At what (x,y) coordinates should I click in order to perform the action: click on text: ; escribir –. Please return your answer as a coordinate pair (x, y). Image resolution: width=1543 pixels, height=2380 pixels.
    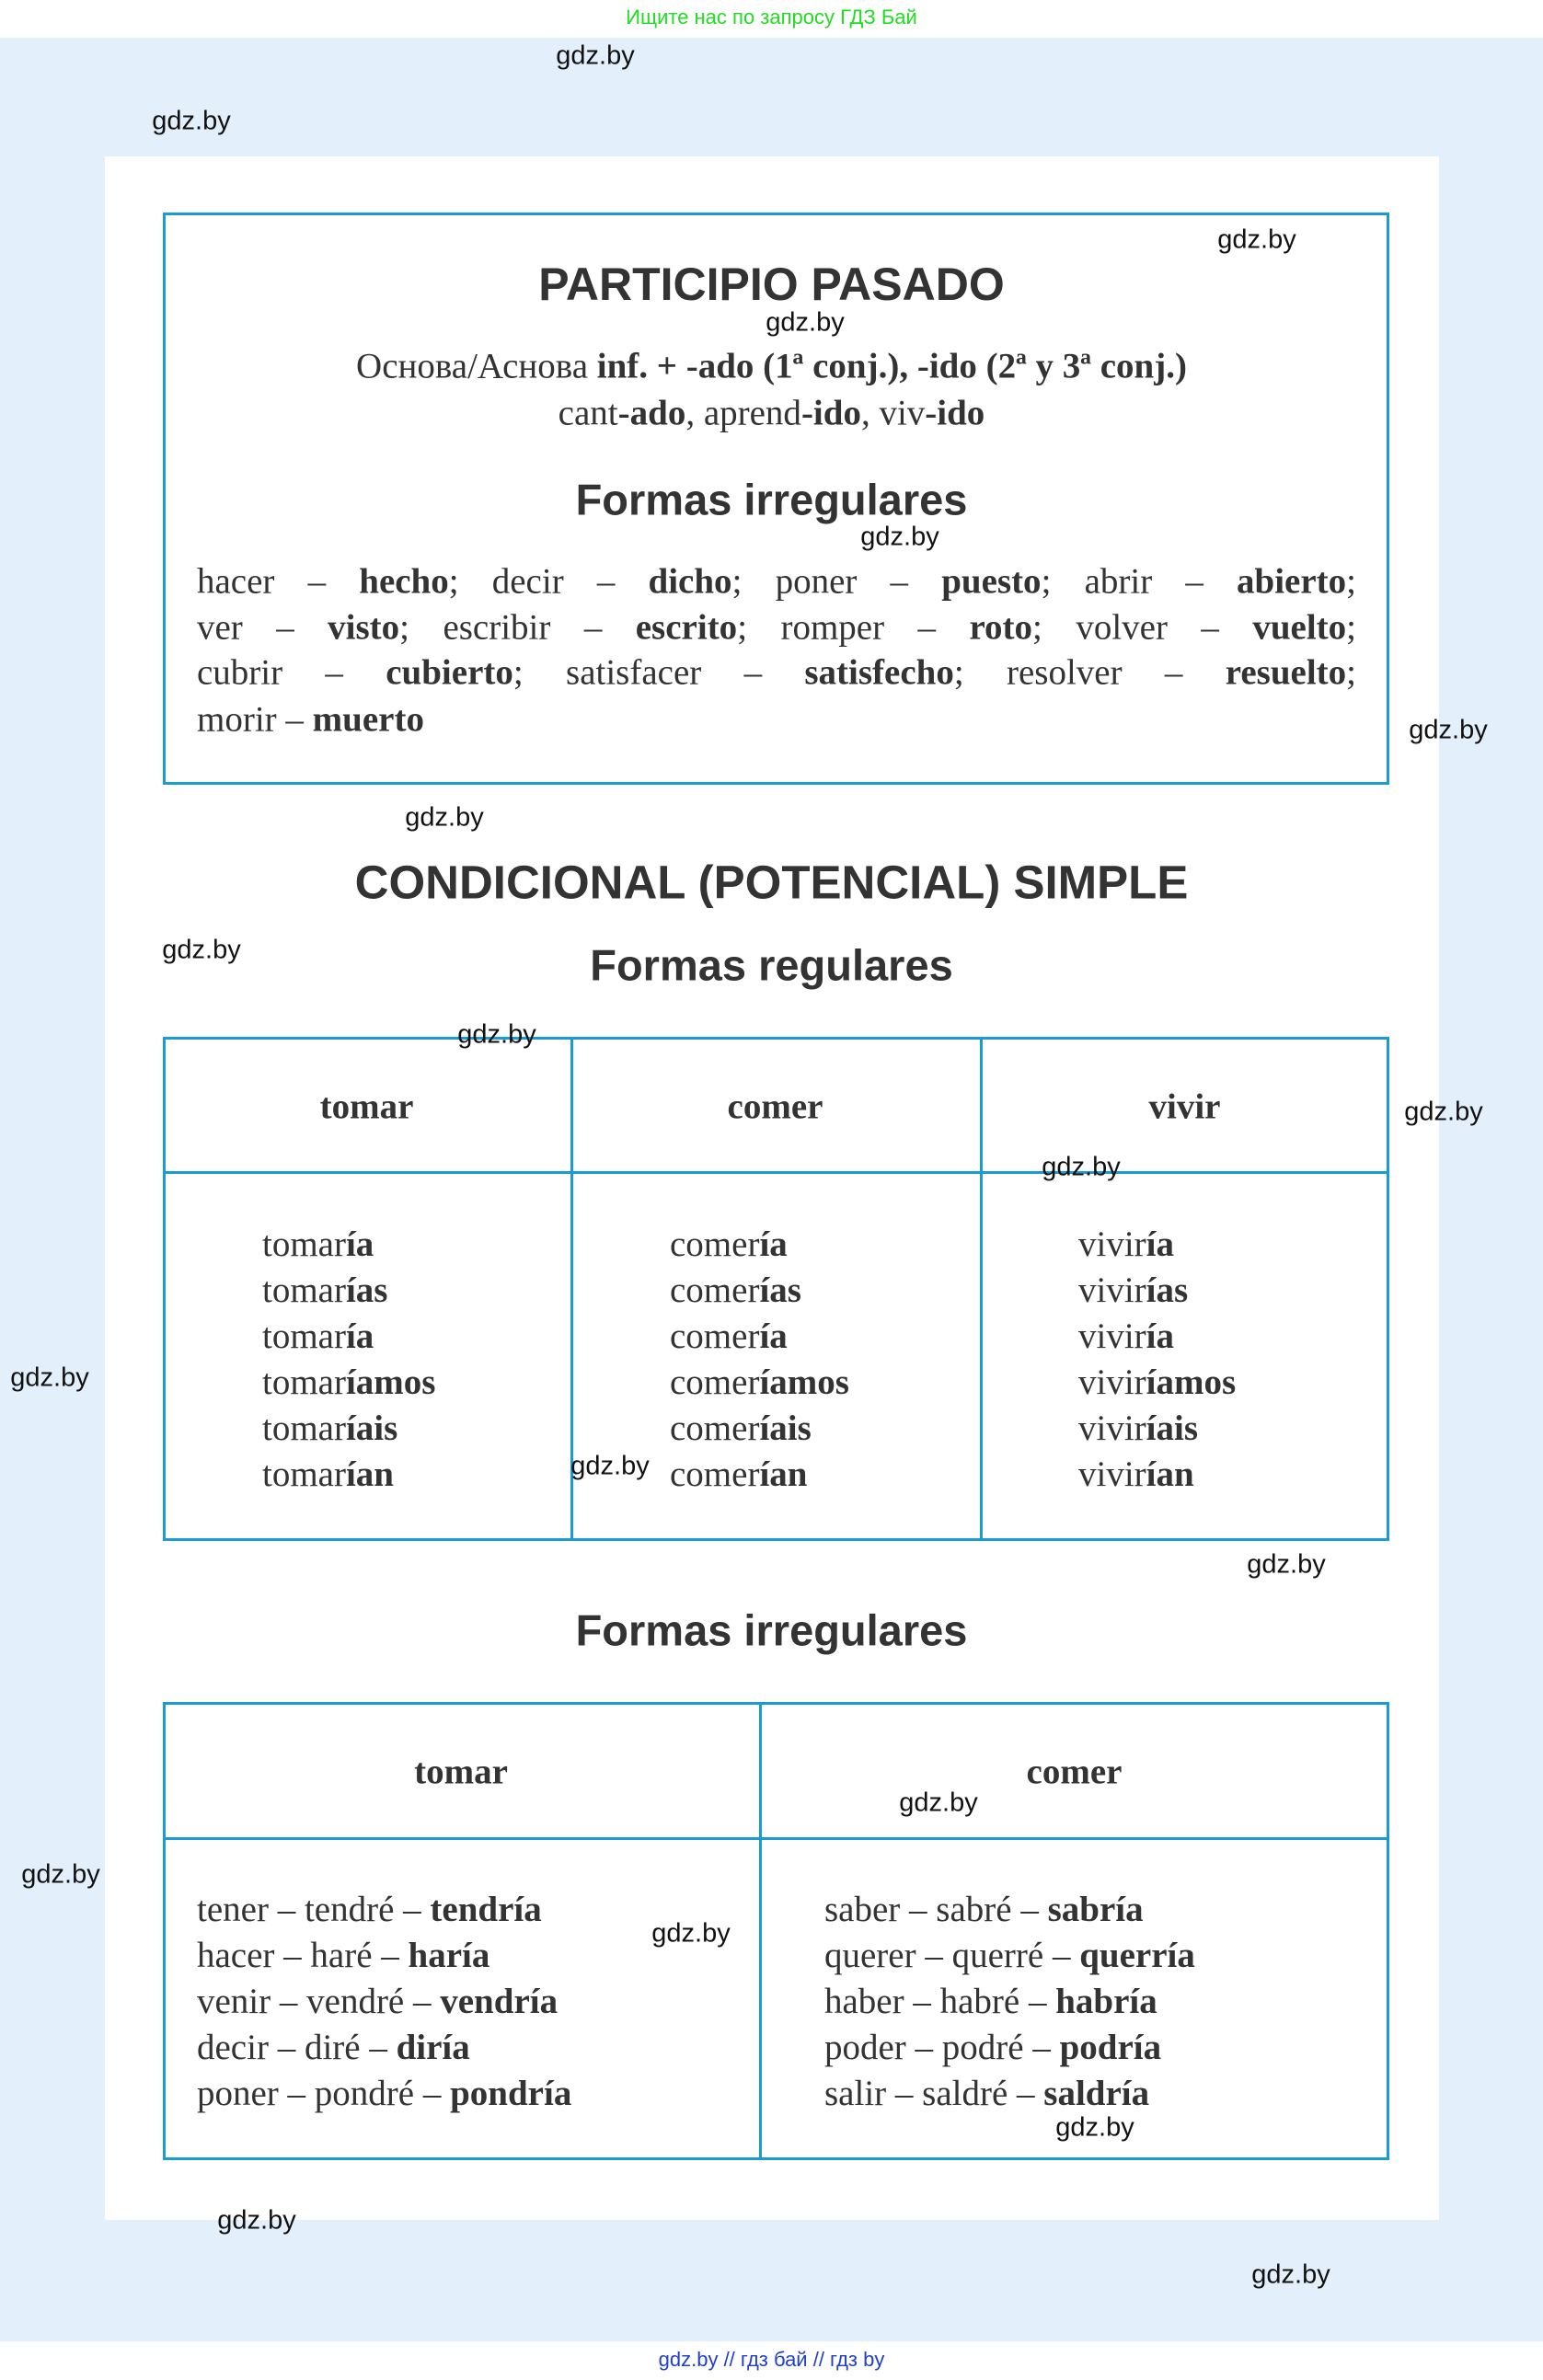
    Looking at the image, I should click on (517, 627).